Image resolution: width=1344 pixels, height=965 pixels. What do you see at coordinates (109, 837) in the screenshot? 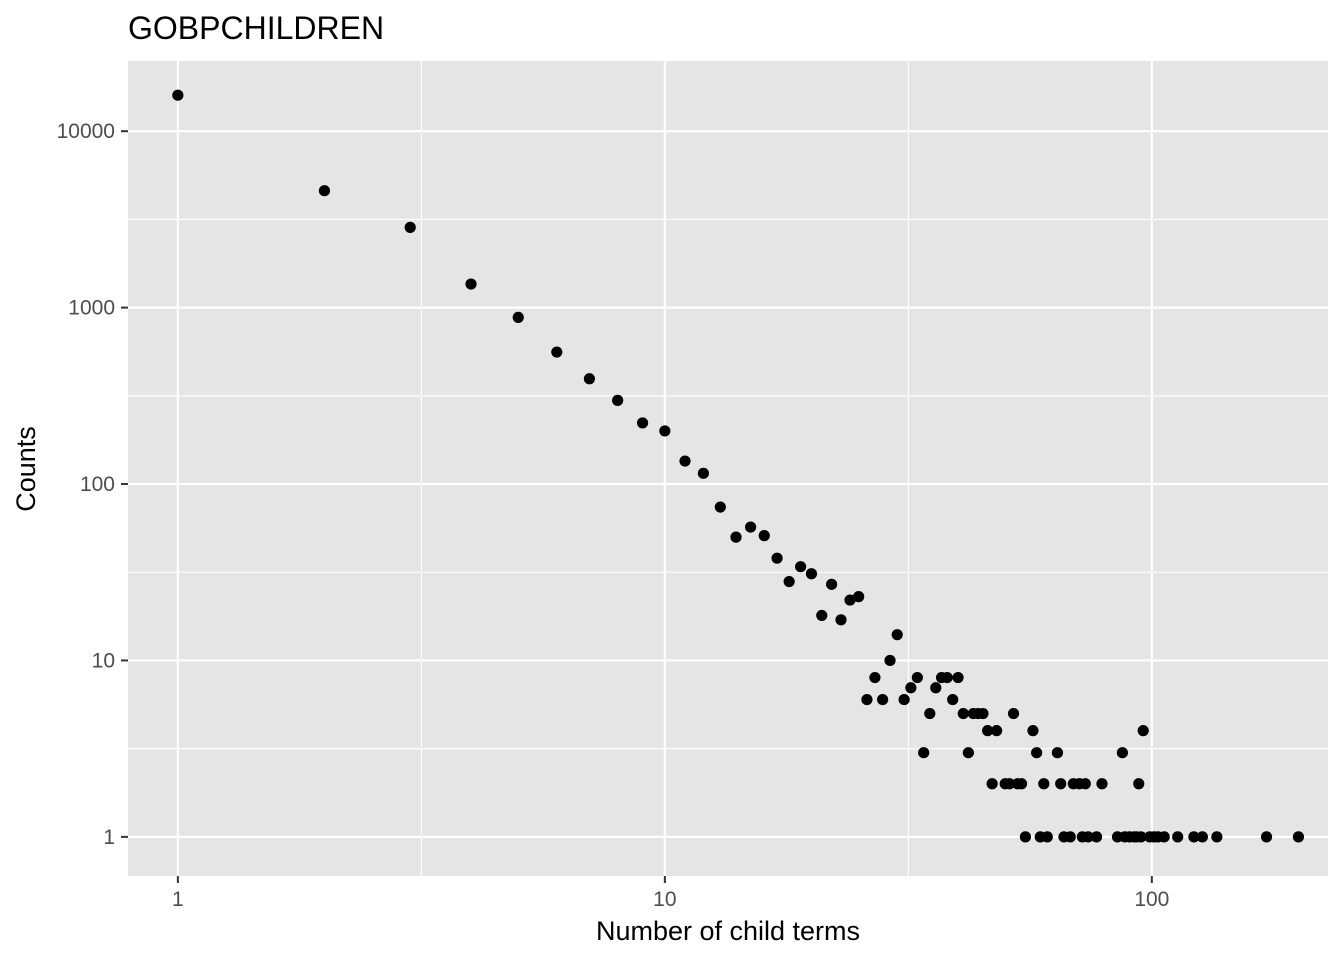
I see `y-tick-label: 1` at bounding box center [109, 837].